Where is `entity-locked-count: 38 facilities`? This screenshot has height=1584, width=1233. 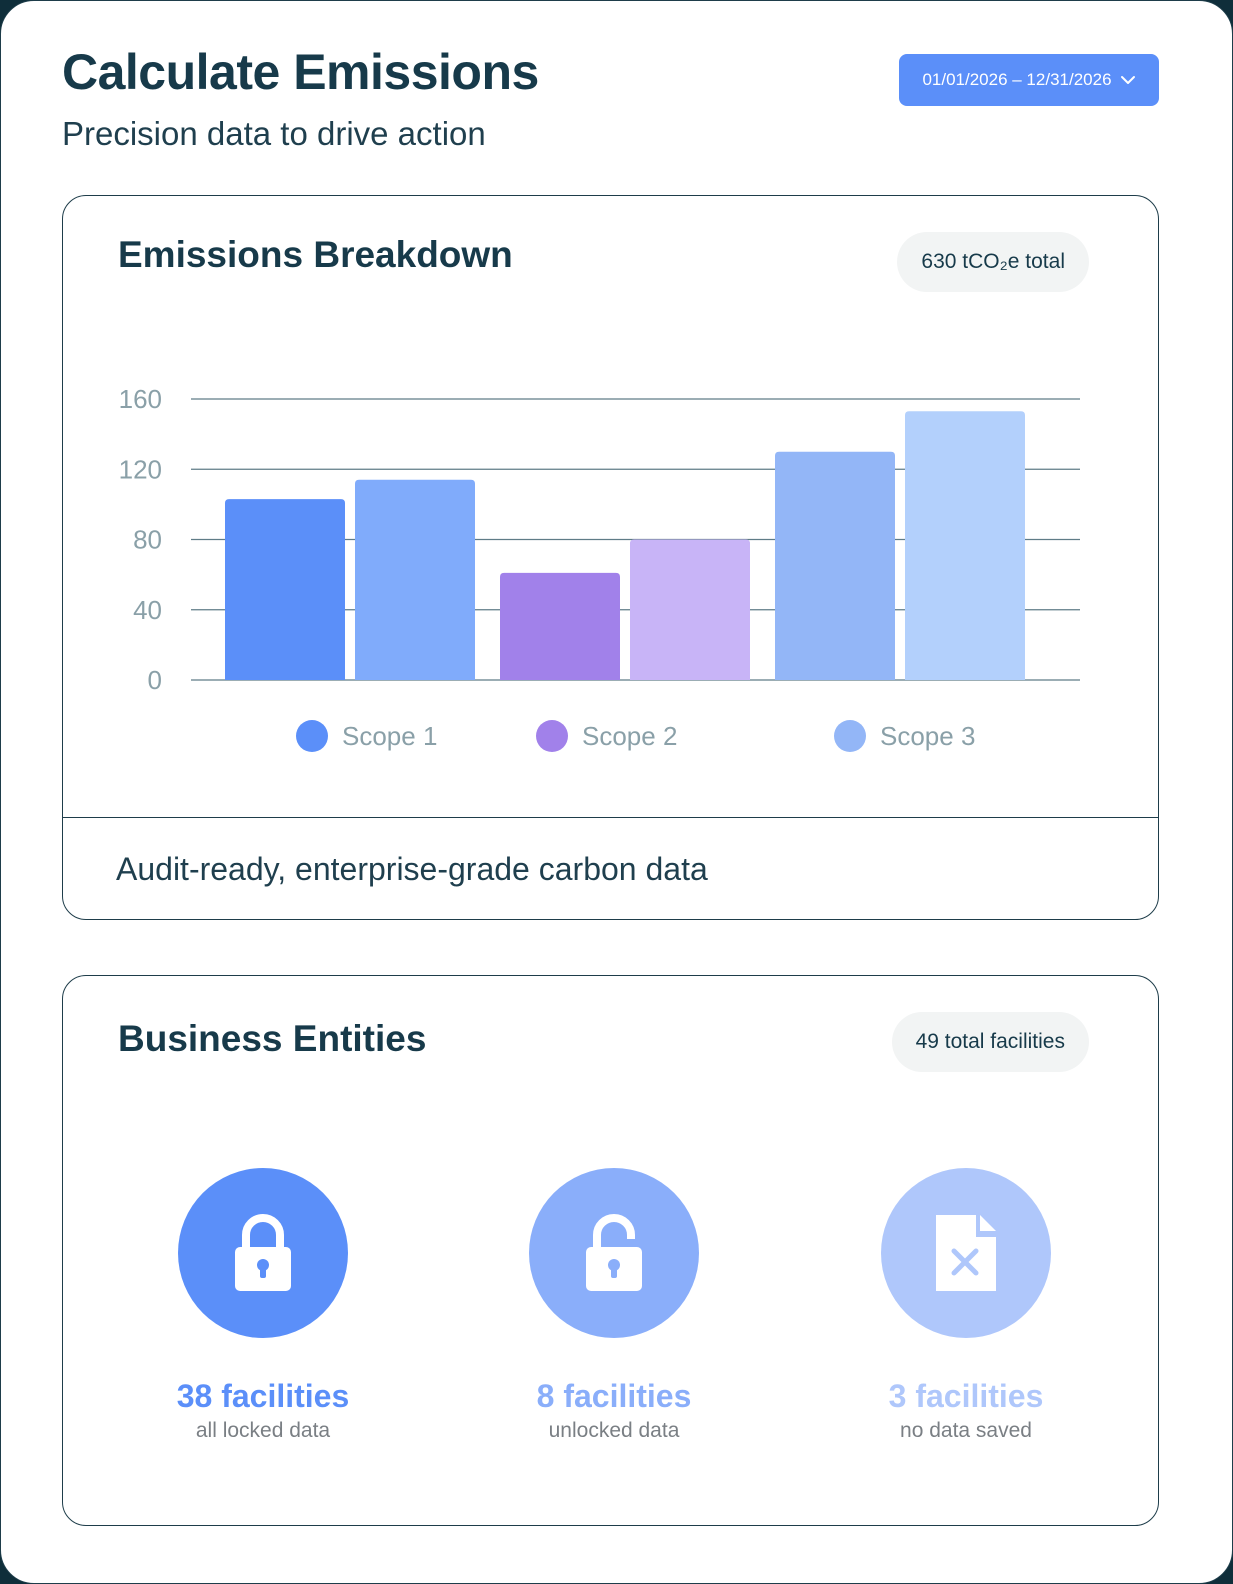
entity-locked-count: 38 facilities is located at coordinates (263, 1396).